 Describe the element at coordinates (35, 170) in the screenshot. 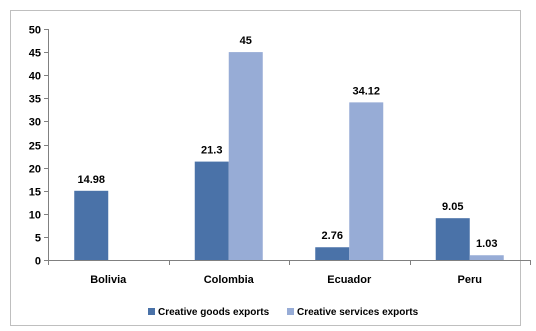

I see `y-tick-label: 20` at that location.